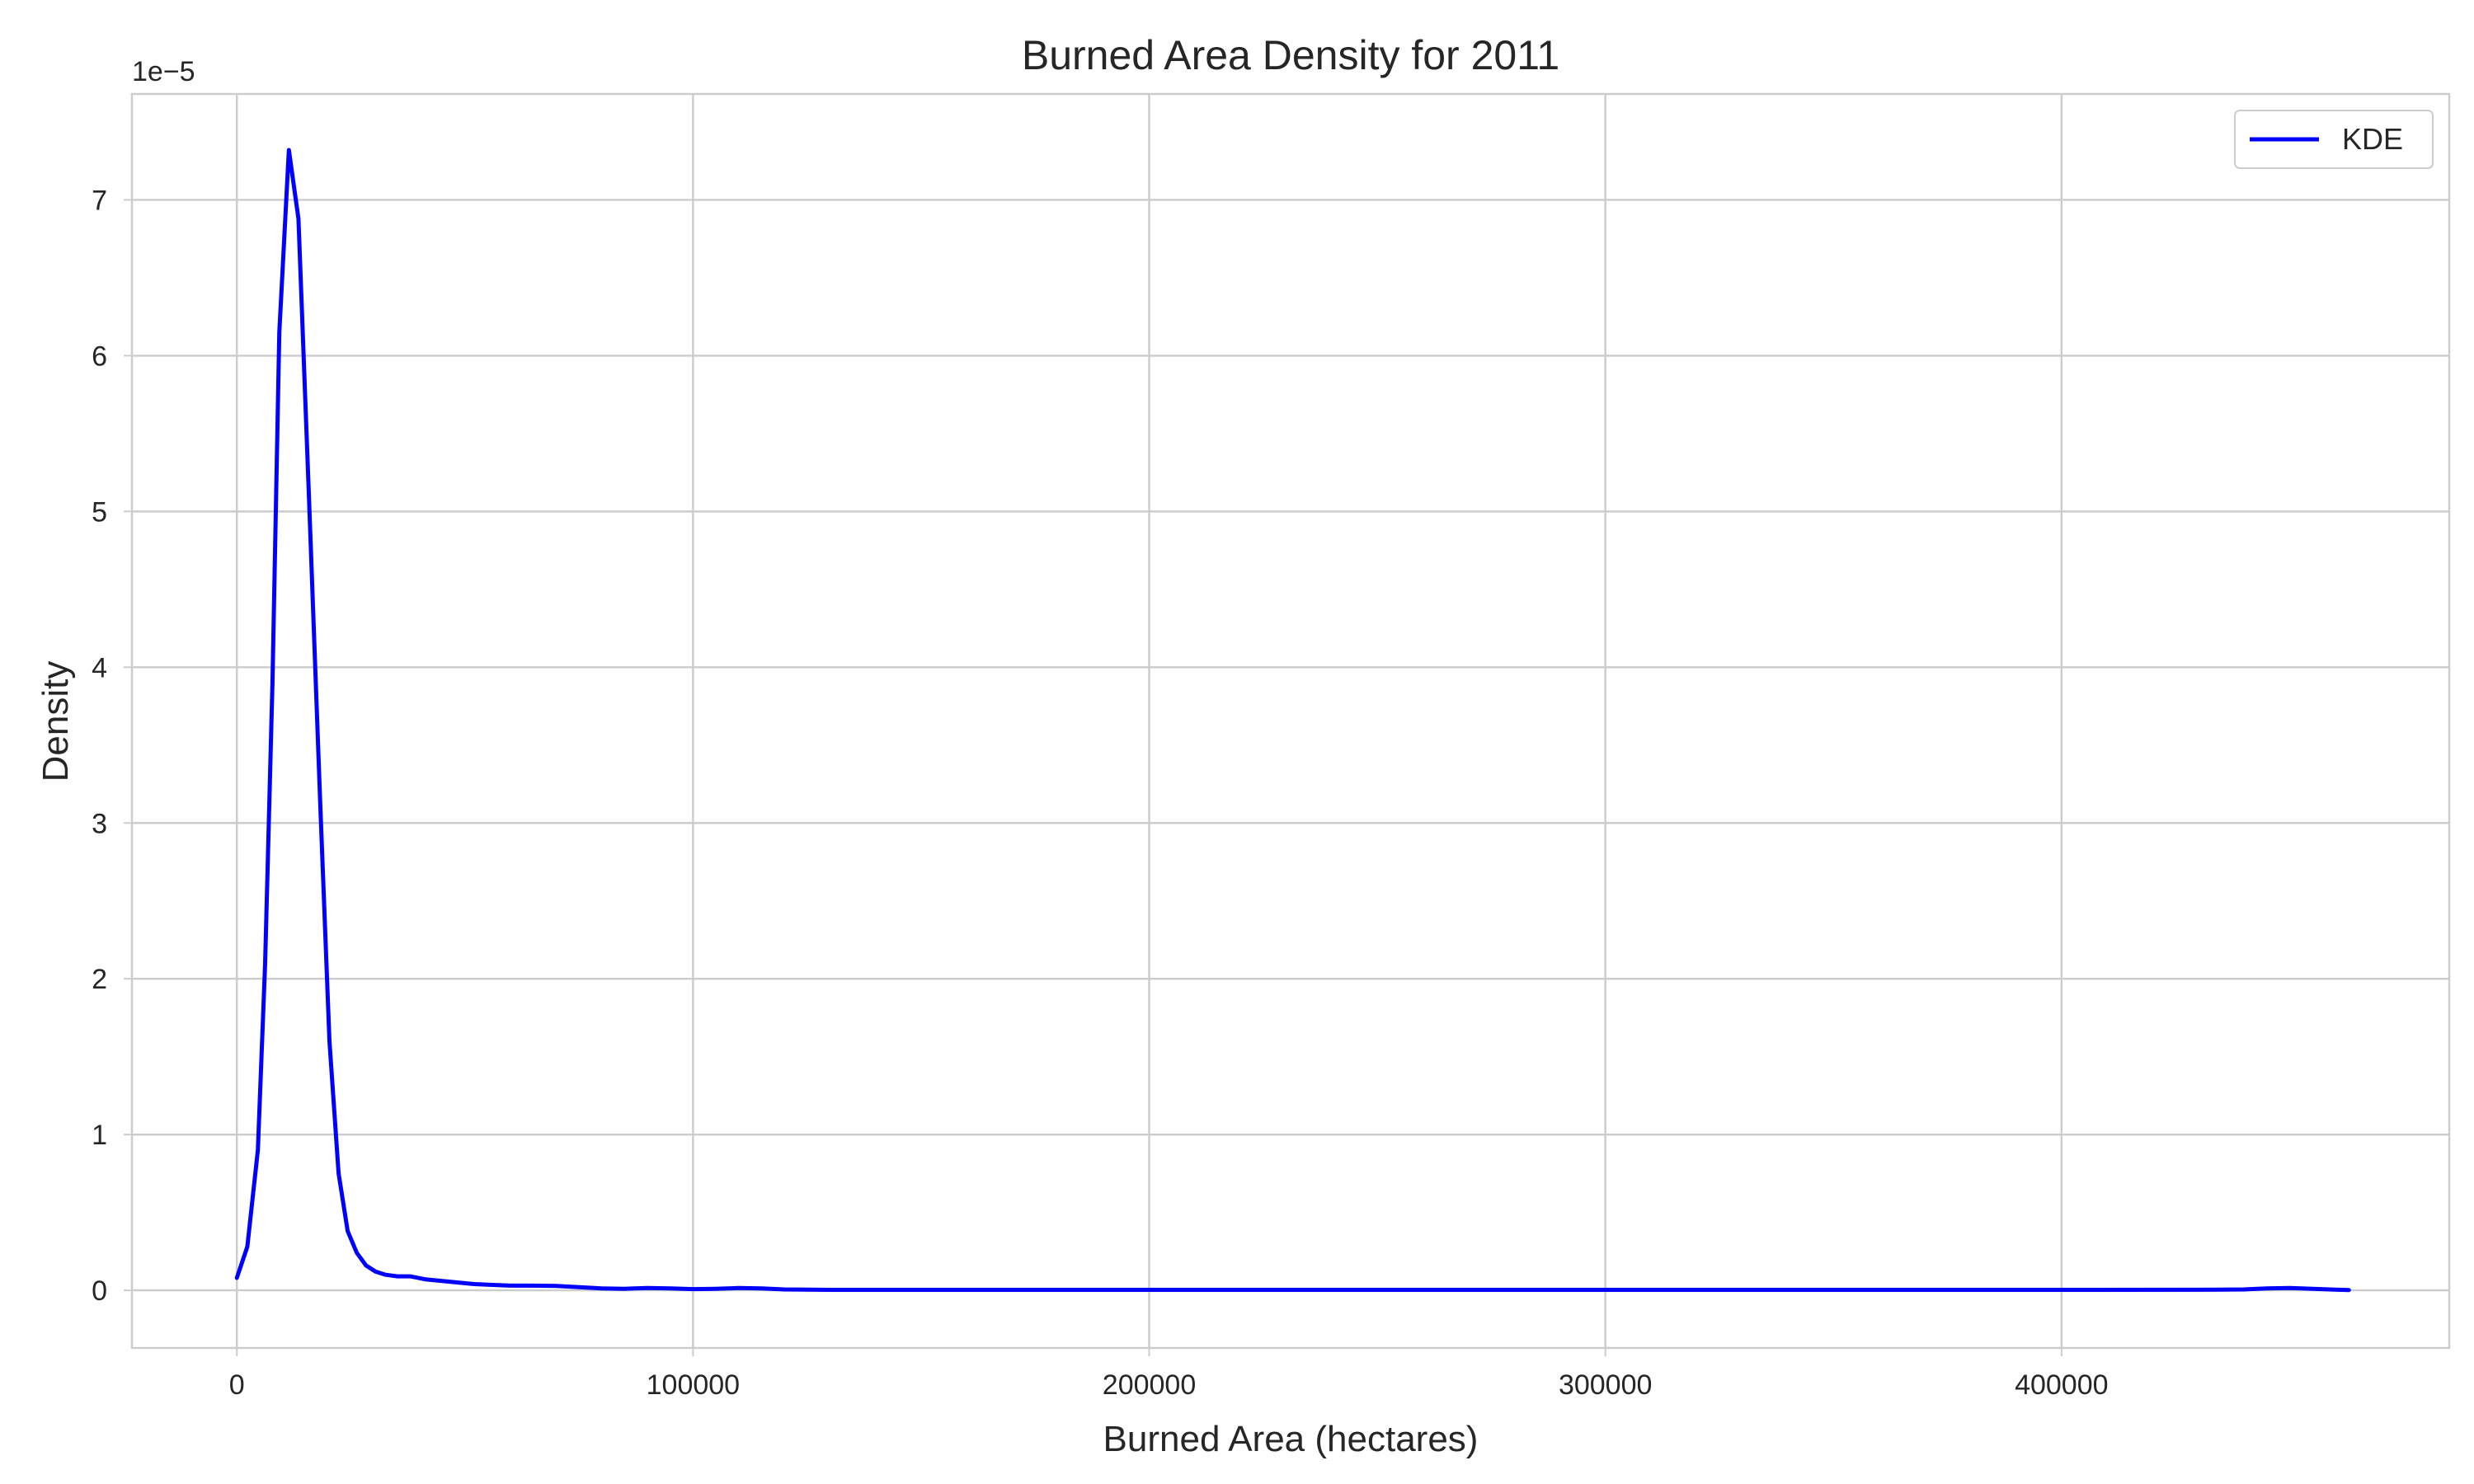 This screenshot has height=1484, width=2474. What do you see at coordinates (99, 1291) in the screenshot?
I see `y-tick-label: 0` at bounding box center [99, 1291].